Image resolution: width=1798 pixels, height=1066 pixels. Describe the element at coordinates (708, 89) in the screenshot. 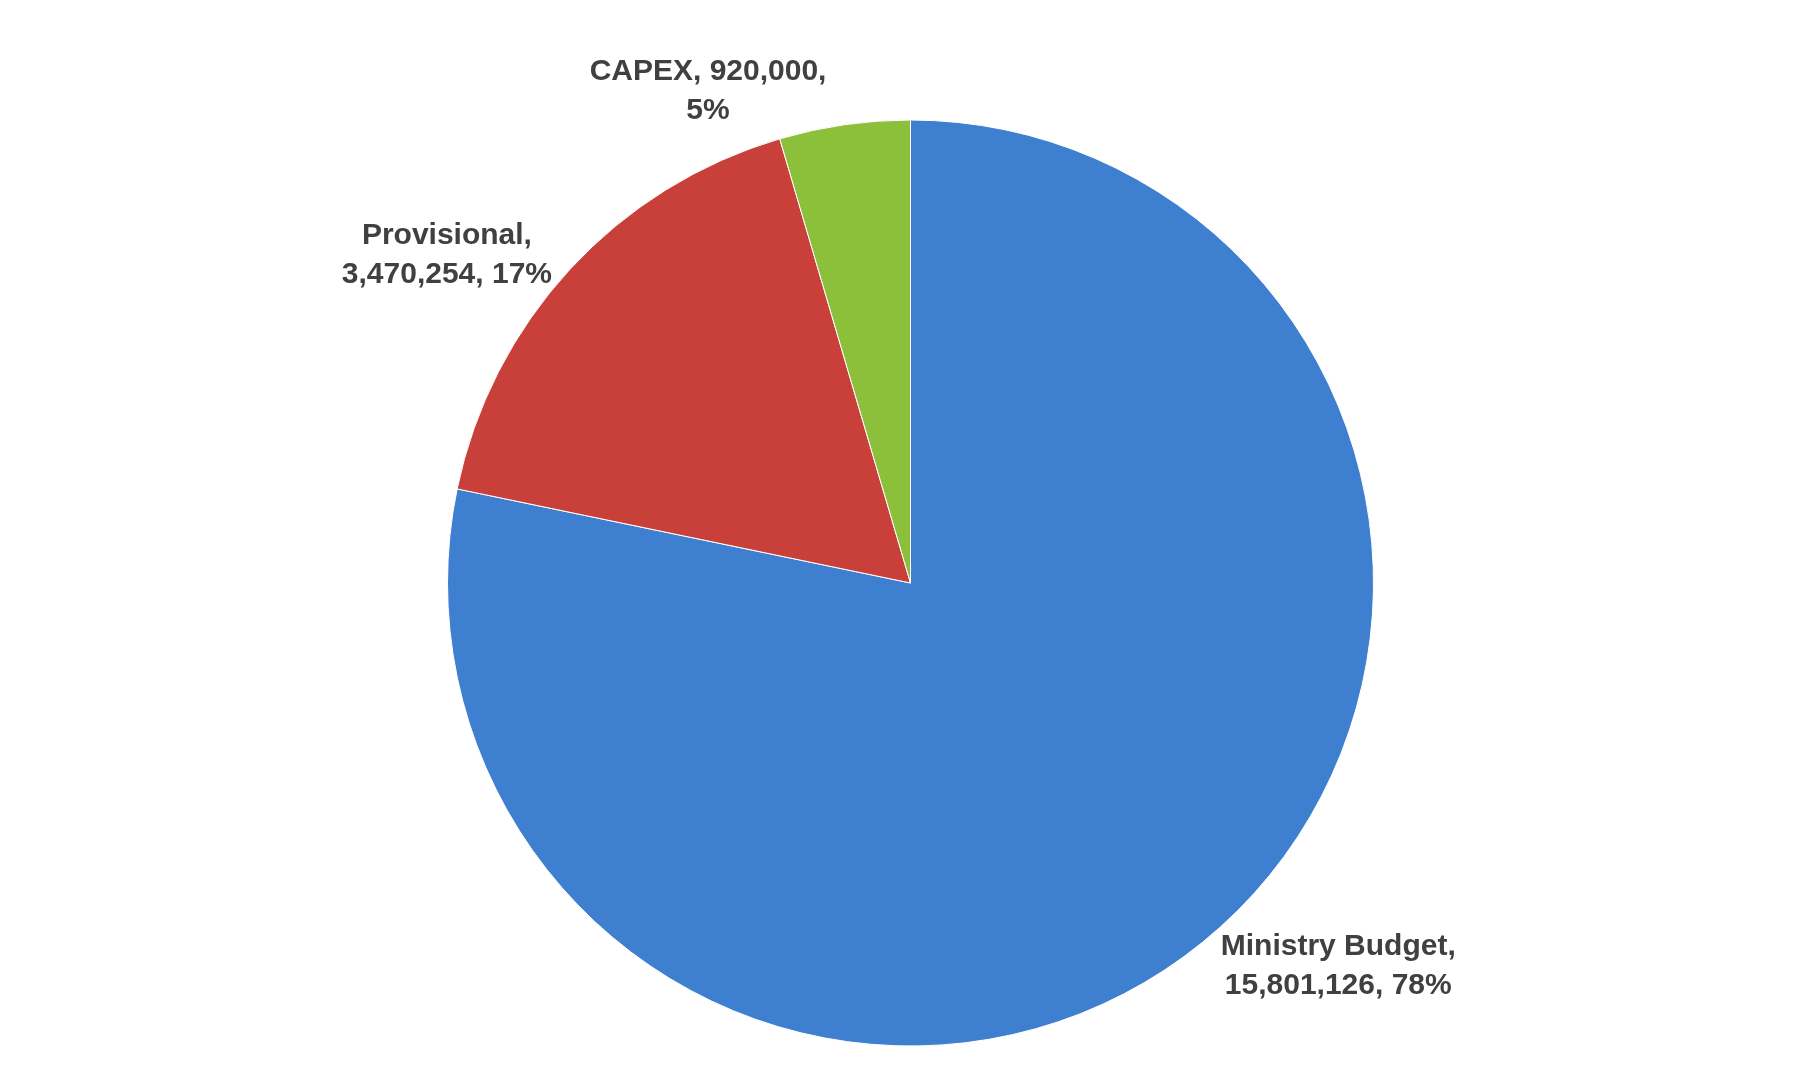

I see `slice-label: CAPEX, 920,000, 5%` at that location.